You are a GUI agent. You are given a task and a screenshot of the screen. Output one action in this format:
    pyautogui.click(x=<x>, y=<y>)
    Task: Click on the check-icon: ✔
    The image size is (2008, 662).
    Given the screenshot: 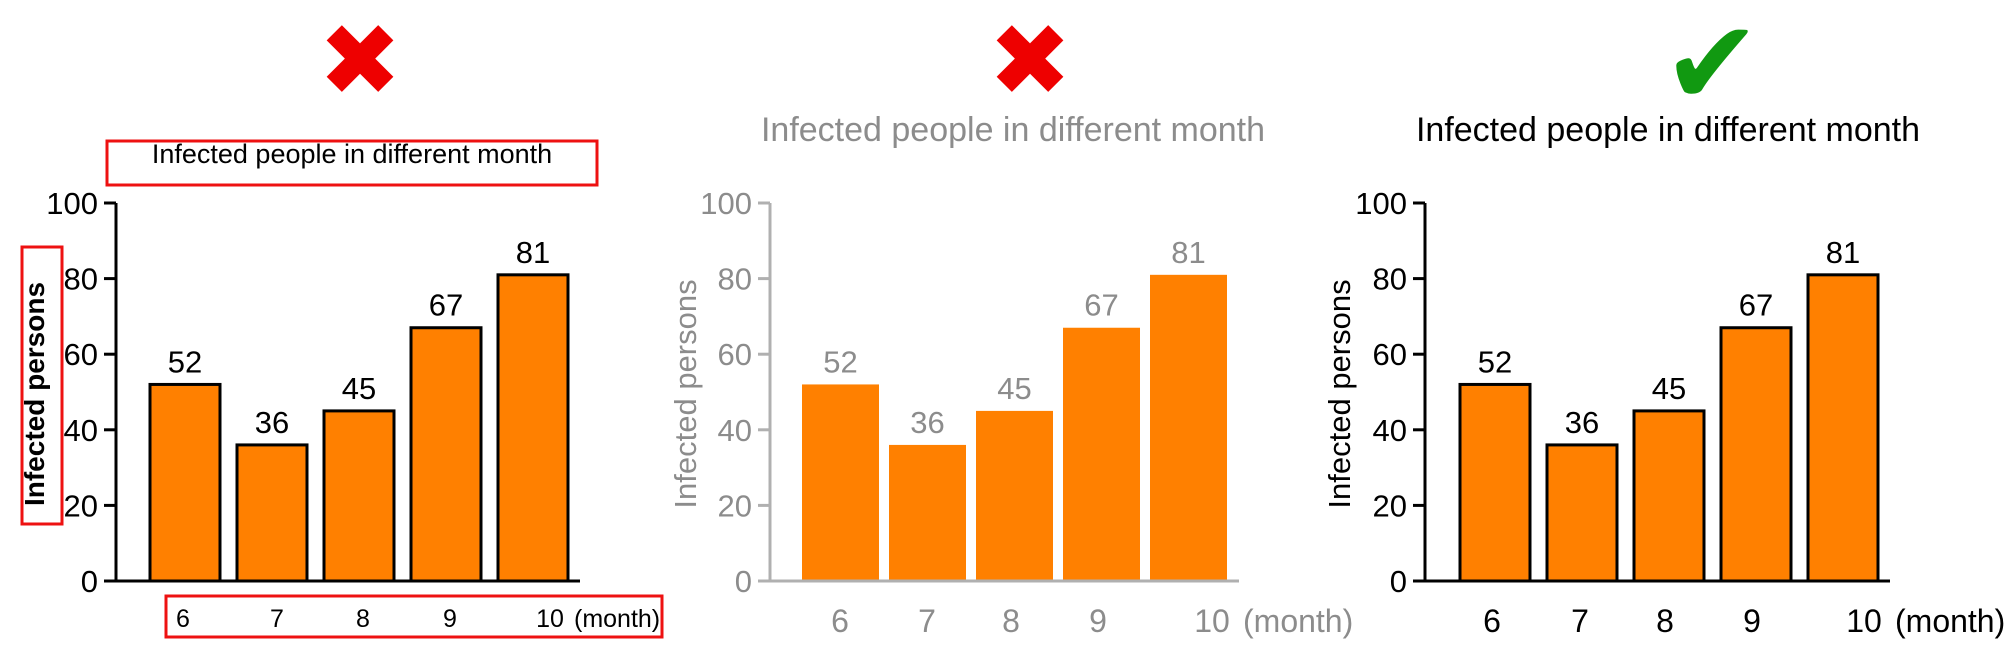 What is the action you would take?
    pyautogui.click(x=1712, y=65)
    